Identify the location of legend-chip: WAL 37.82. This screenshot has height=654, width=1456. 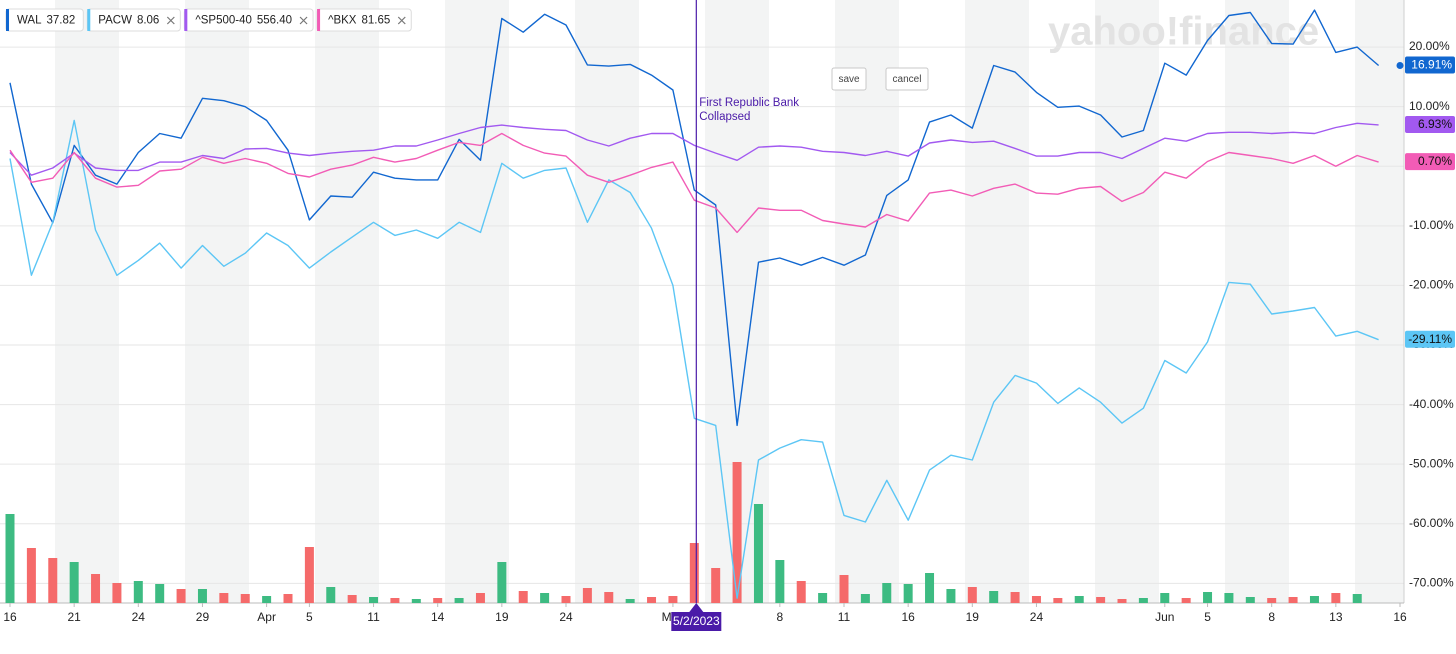
(44, 20).